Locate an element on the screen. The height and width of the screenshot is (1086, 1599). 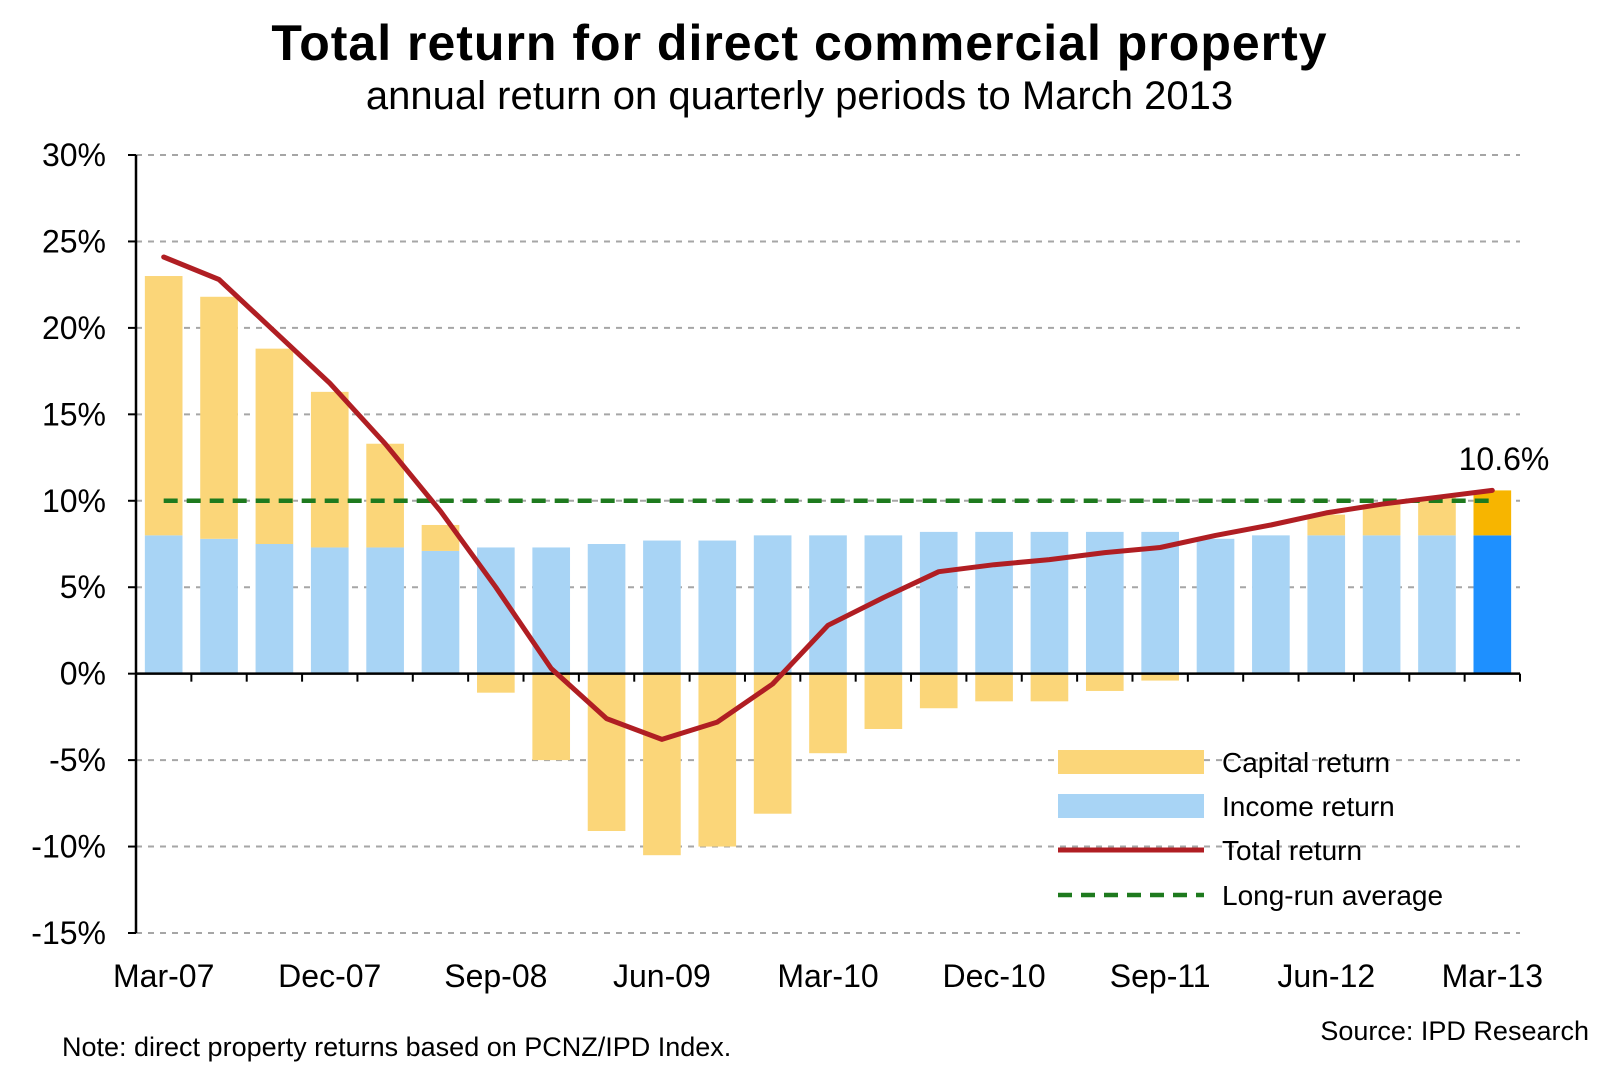
y-tick-label: 15% is located at coordinates (74, 414).